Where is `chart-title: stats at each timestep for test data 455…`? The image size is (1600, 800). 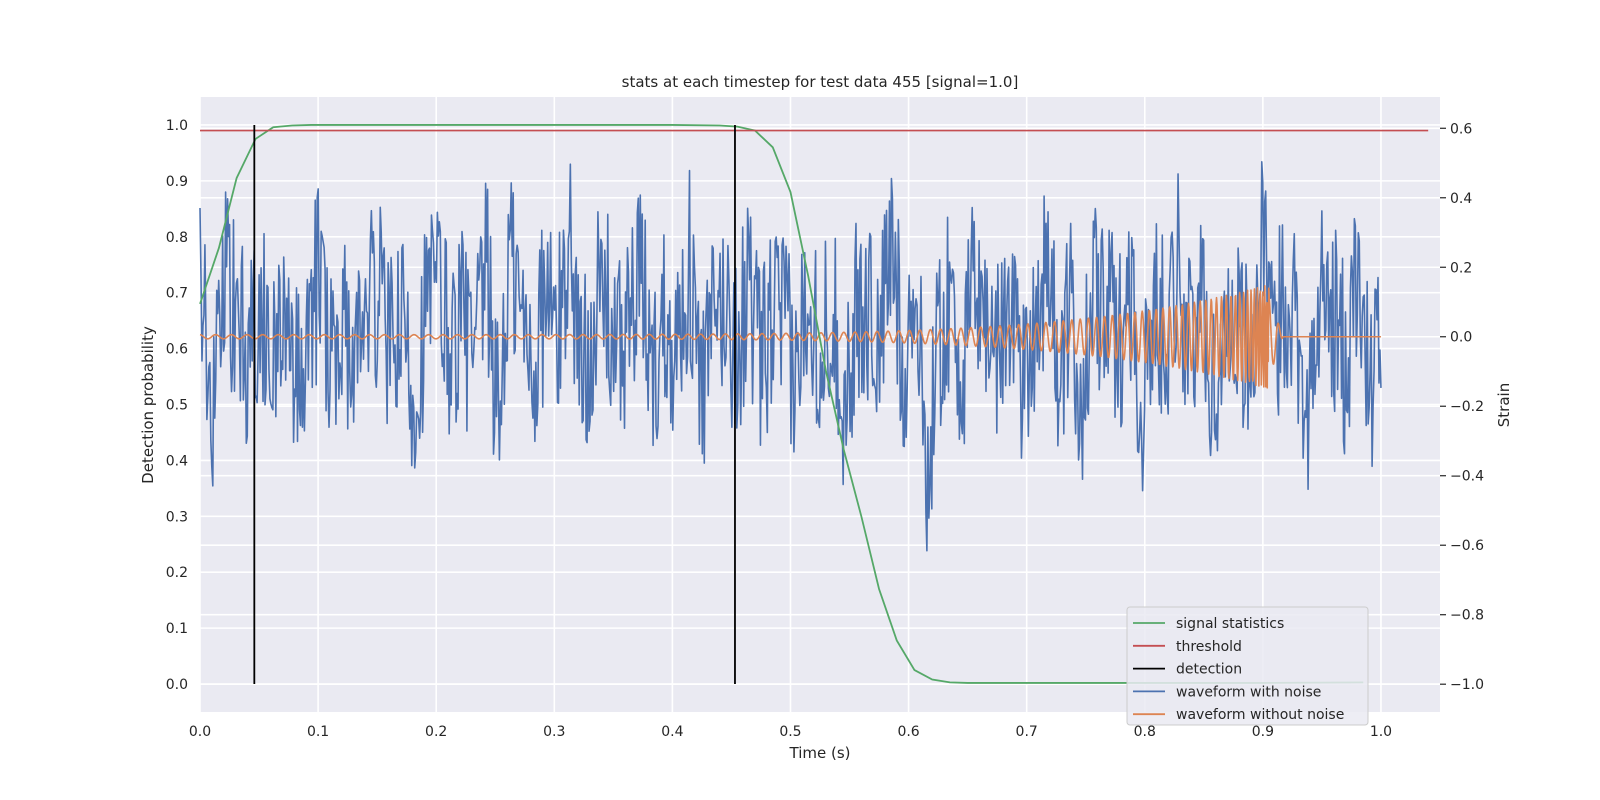 chart-title: stats at each timestep for test data 455… is located at coordinates (820, 82).